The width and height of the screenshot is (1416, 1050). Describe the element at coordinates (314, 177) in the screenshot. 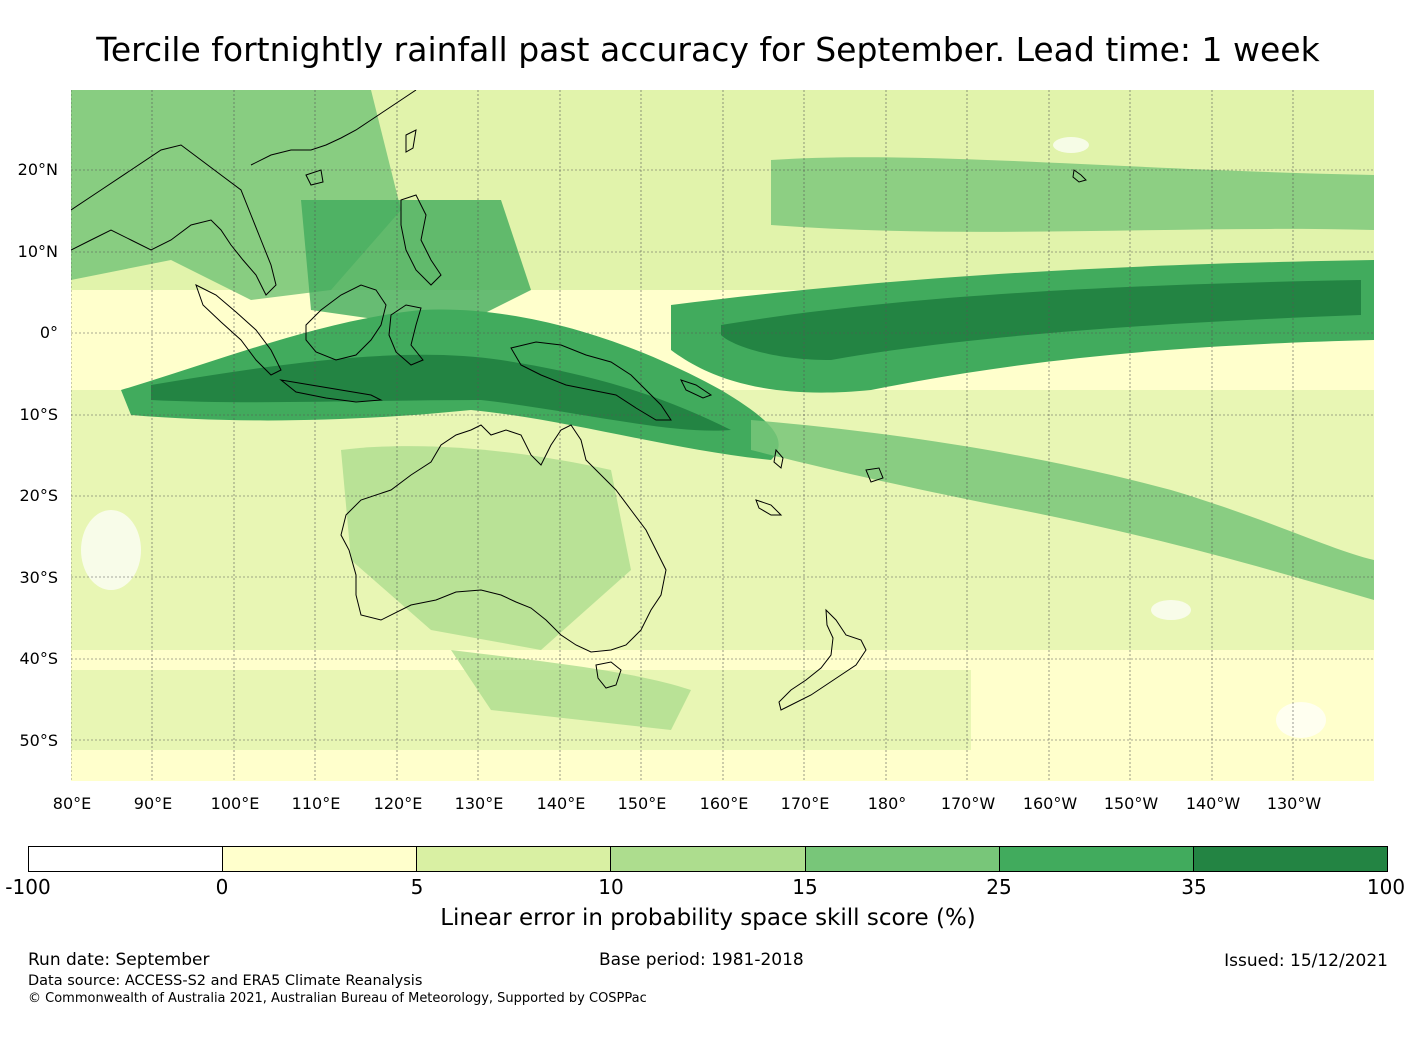

I see `hainan-coast` at that location.